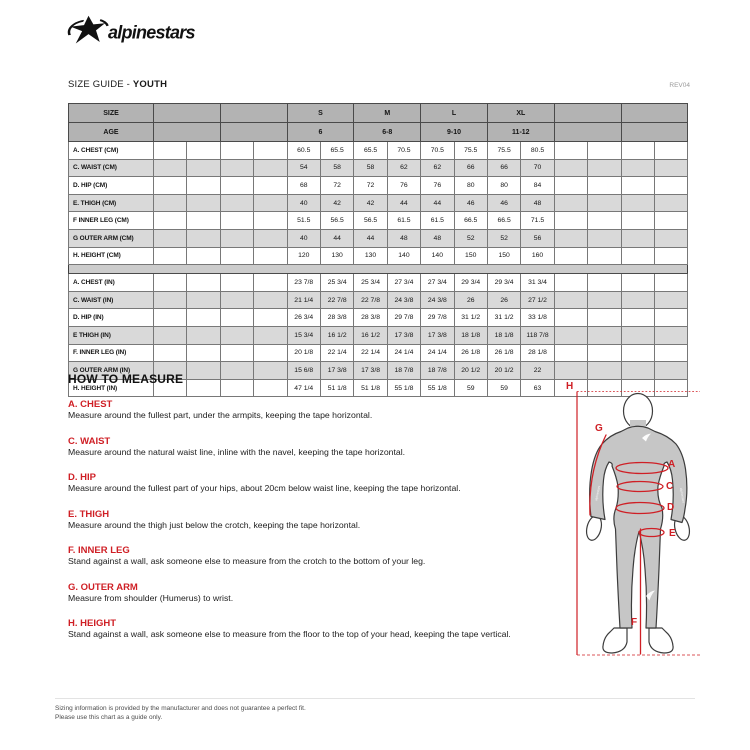  Describe the element at coordinates (669, 486) in the screenshot. I see `diagram-label-c: C` at that location.